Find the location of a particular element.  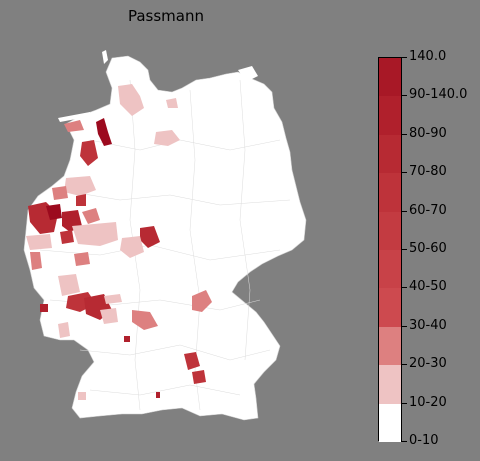

legend-label: 0-10 is located at coordinates (424, 440).